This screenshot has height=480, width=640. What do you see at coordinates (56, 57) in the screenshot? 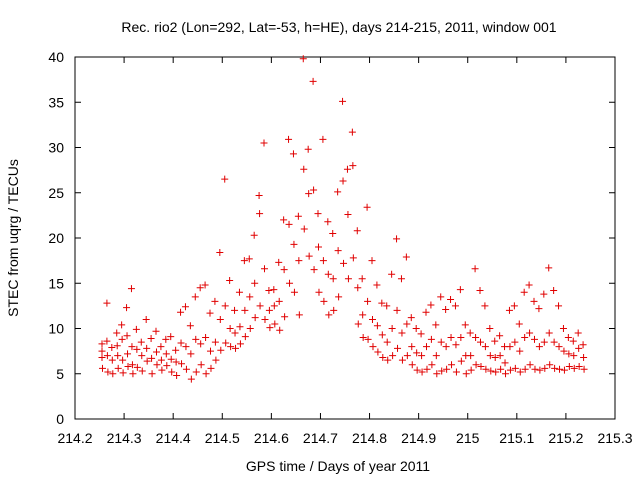
I see `y-tick-label: 40` at bounding box center [56, 57].